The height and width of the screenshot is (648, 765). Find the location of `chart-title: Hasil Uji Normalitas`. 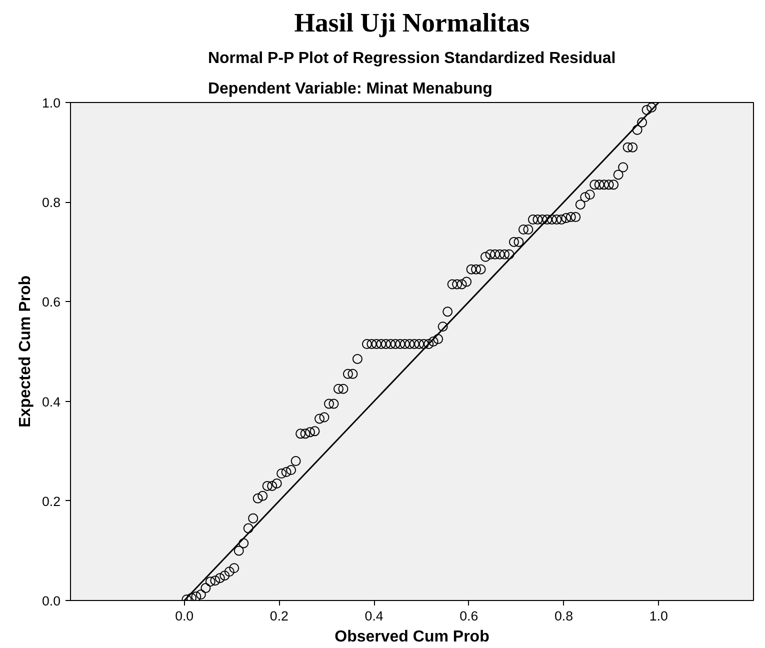

chart-title: Hasil Uji Normalitas is located at coordinates (412, 23).